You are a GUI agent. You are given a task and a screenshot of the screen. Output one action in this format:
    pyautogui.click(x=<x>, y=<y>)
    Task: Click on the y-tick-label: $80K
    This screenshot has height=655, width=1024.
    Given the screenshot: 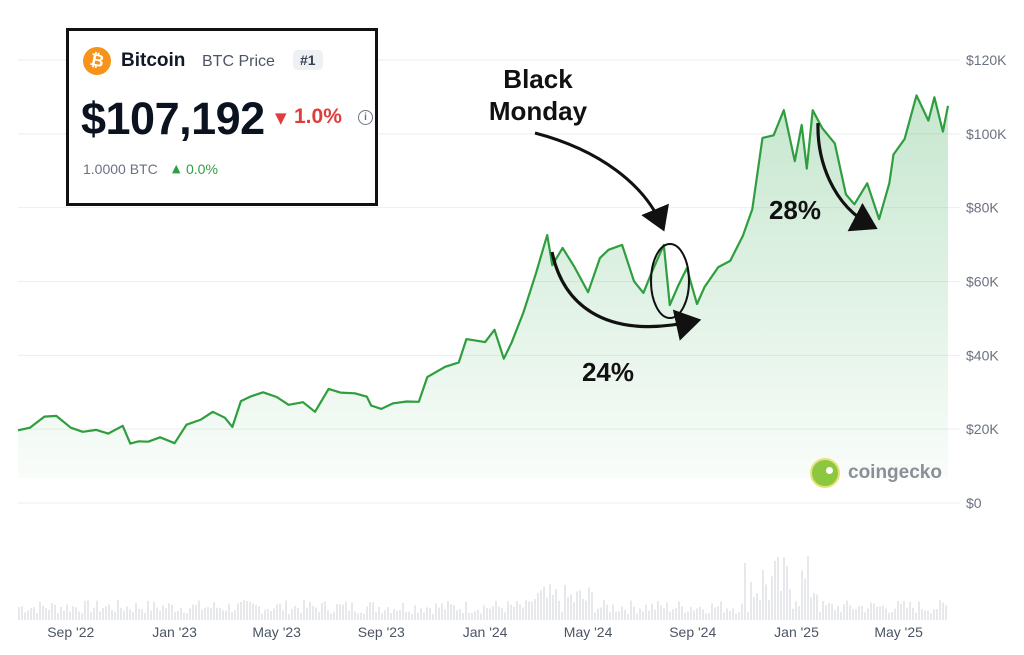 What is the action you would take?
    pyautogui.click(x=982, y=208)
    